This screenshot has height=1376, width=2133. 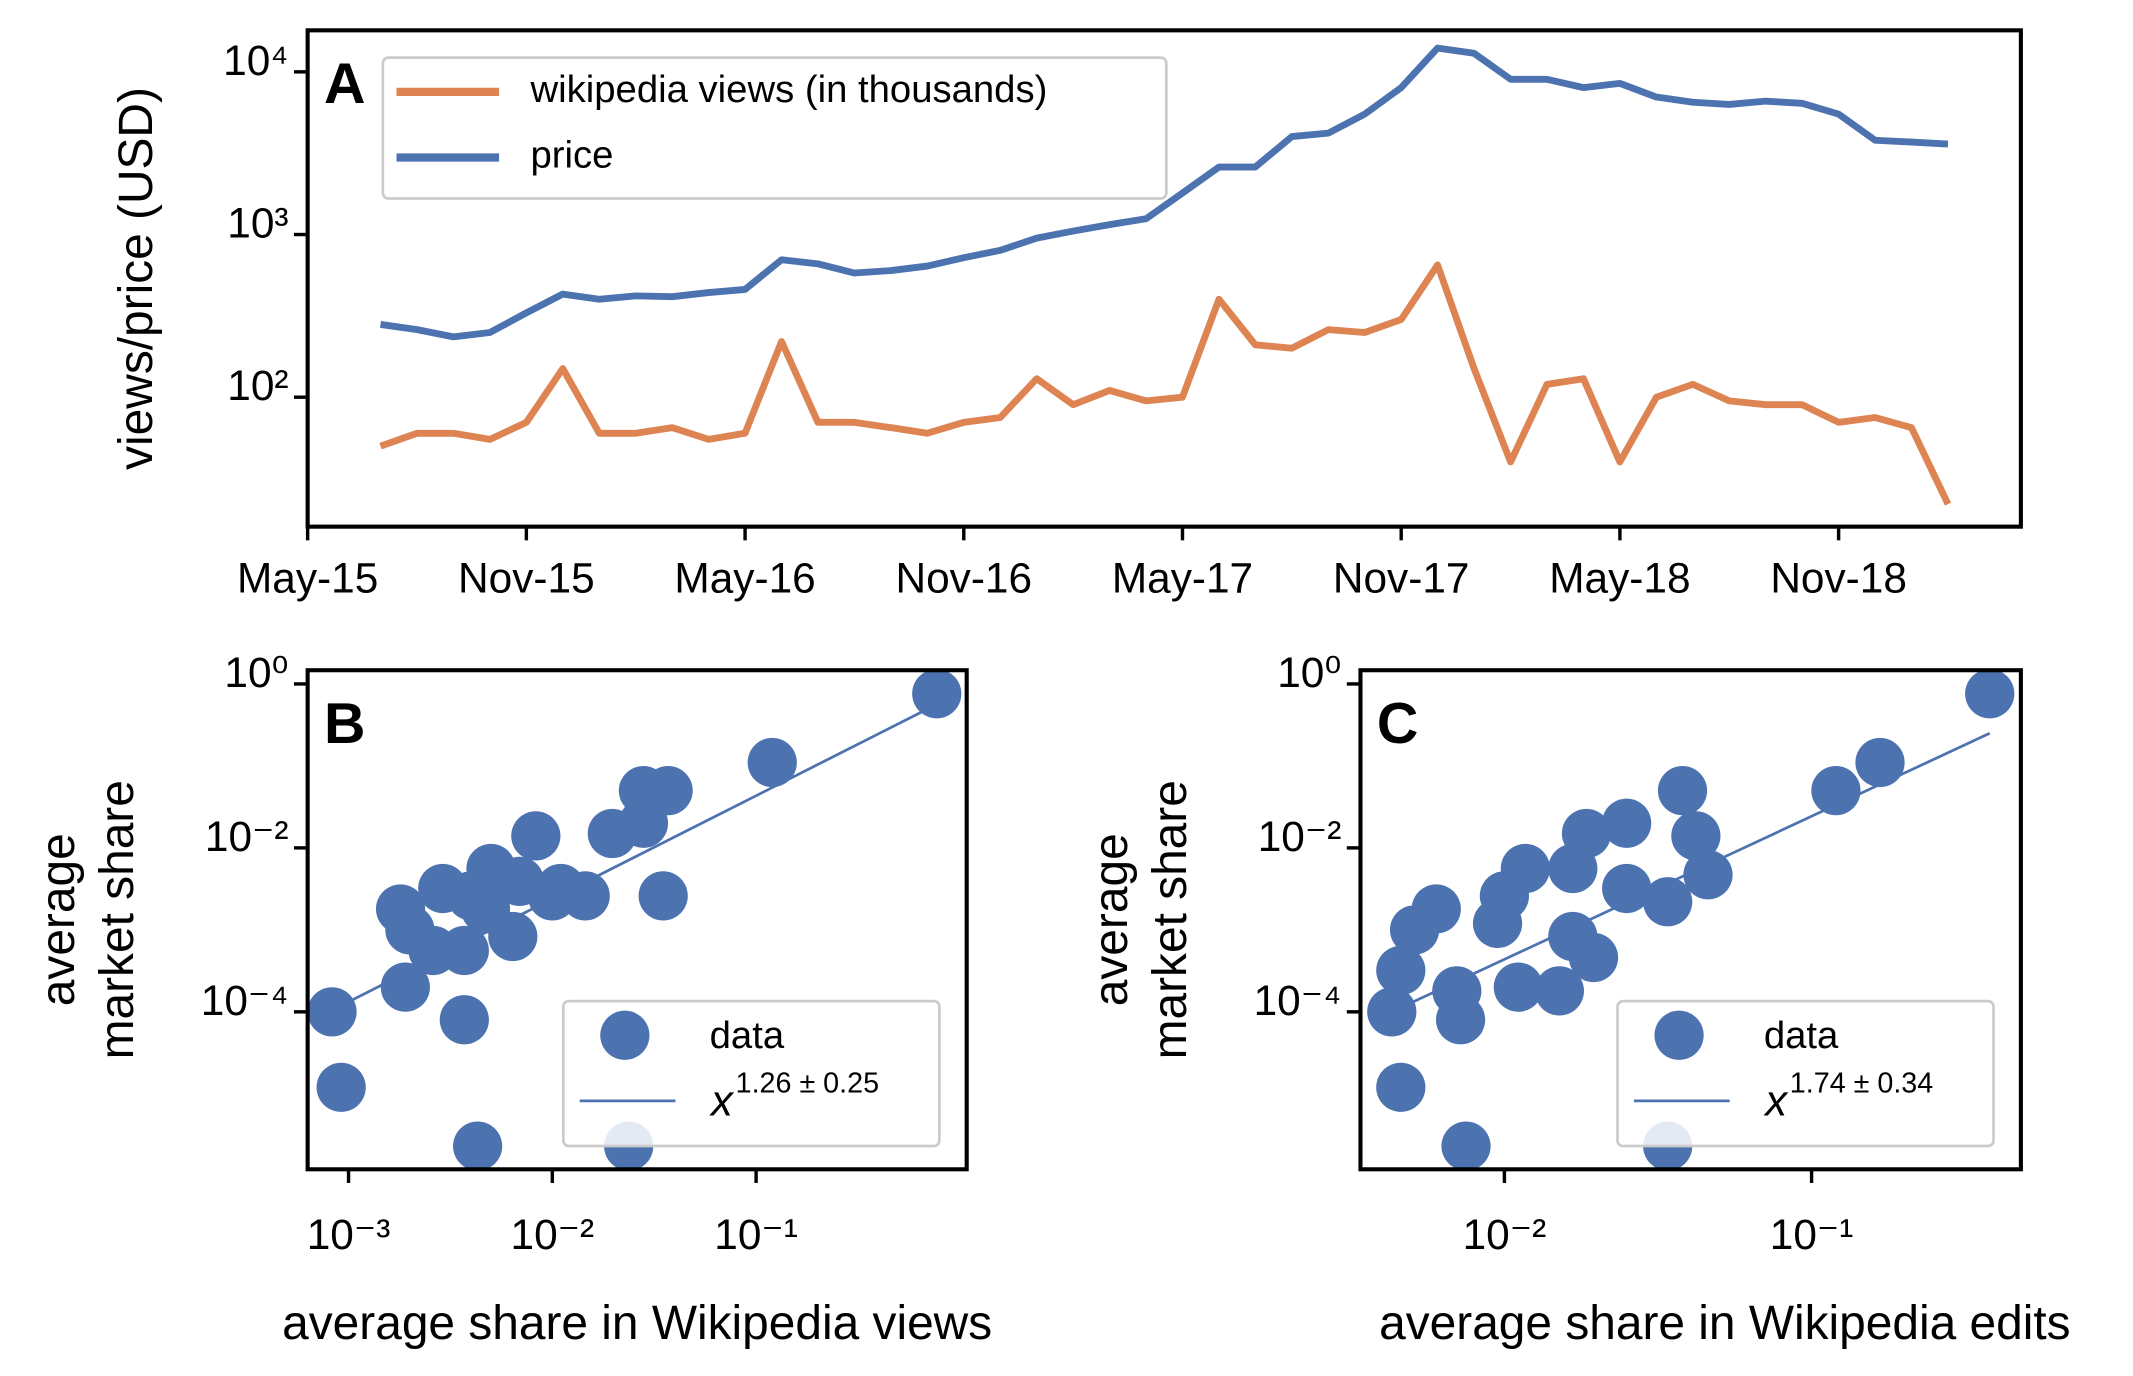 What do you see at coordinates (307, 578) in the screenshot?
I see `x-tick-label: May-15` at bounding box center [307, 578].